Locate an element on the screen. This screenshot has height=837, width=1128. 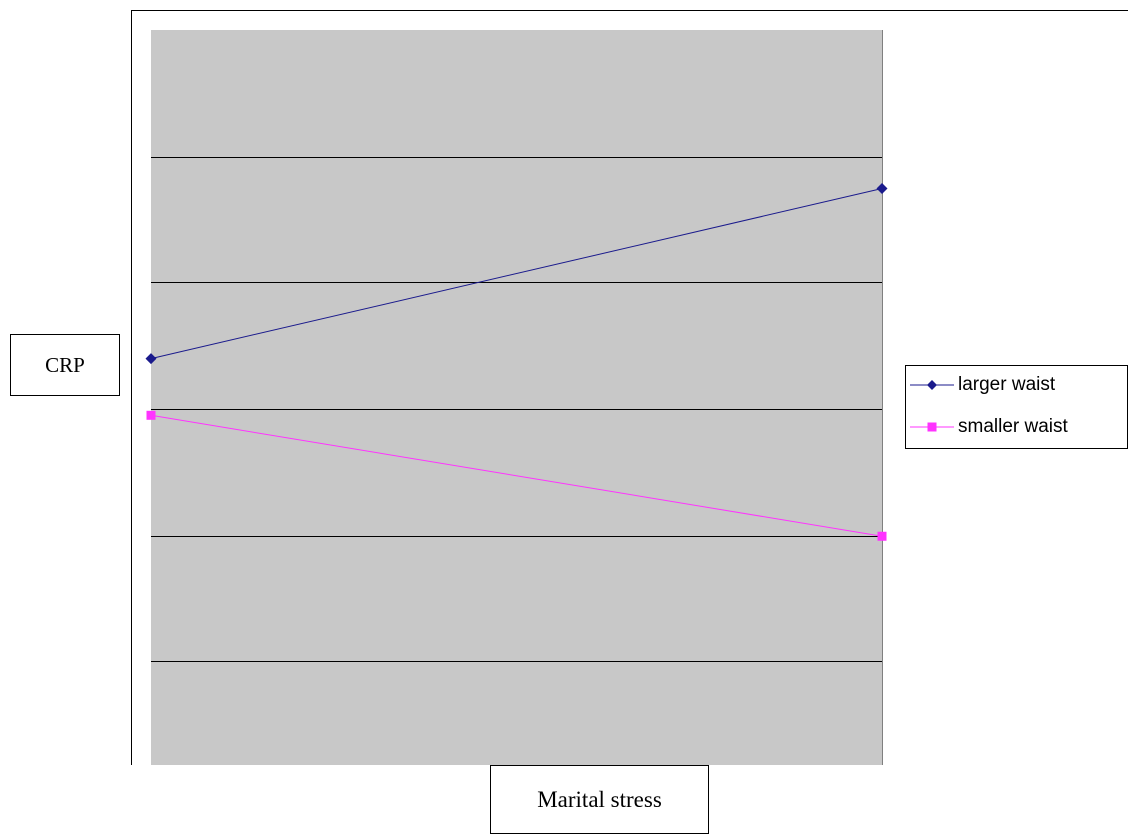
legend-label-larger-waist: larger waist is located at coordinates (1007, 384).